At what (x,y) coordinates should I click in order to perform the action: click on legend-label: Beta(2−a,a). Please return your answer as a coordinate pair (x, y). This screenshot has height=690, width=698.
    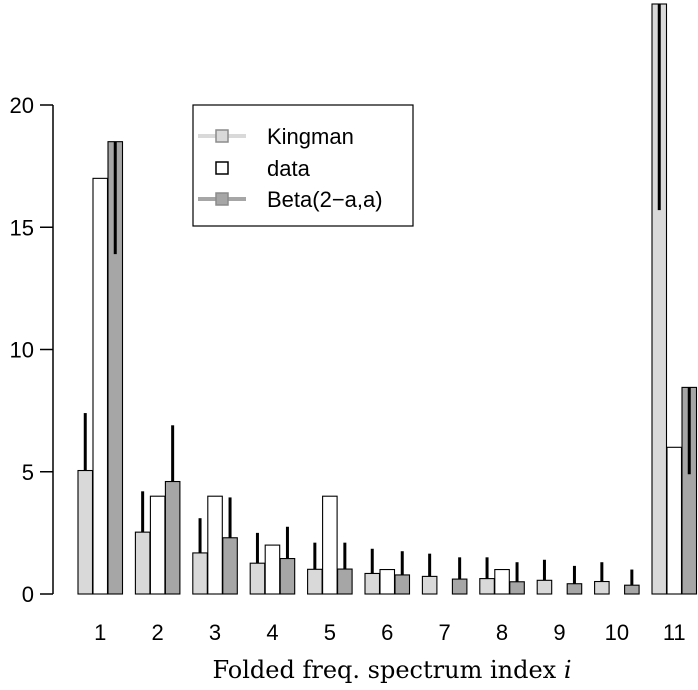
    Looking at the image, I should click on (325, 199).